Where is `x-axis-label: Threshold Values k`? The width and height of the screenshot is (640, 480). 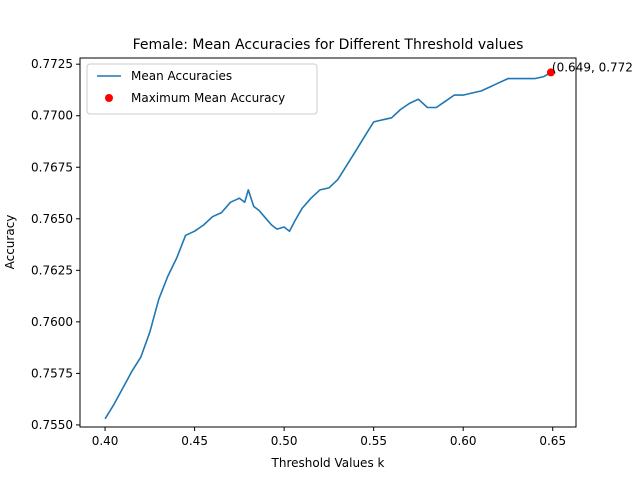 x-axis-label: Threshold Values k is located at coordinates (328, 463).